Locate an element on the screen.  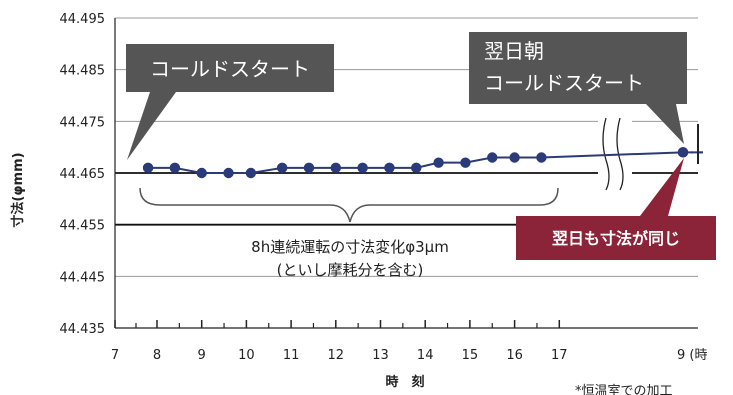
x-tick-label: 17 is located at coordinates (559, 355).